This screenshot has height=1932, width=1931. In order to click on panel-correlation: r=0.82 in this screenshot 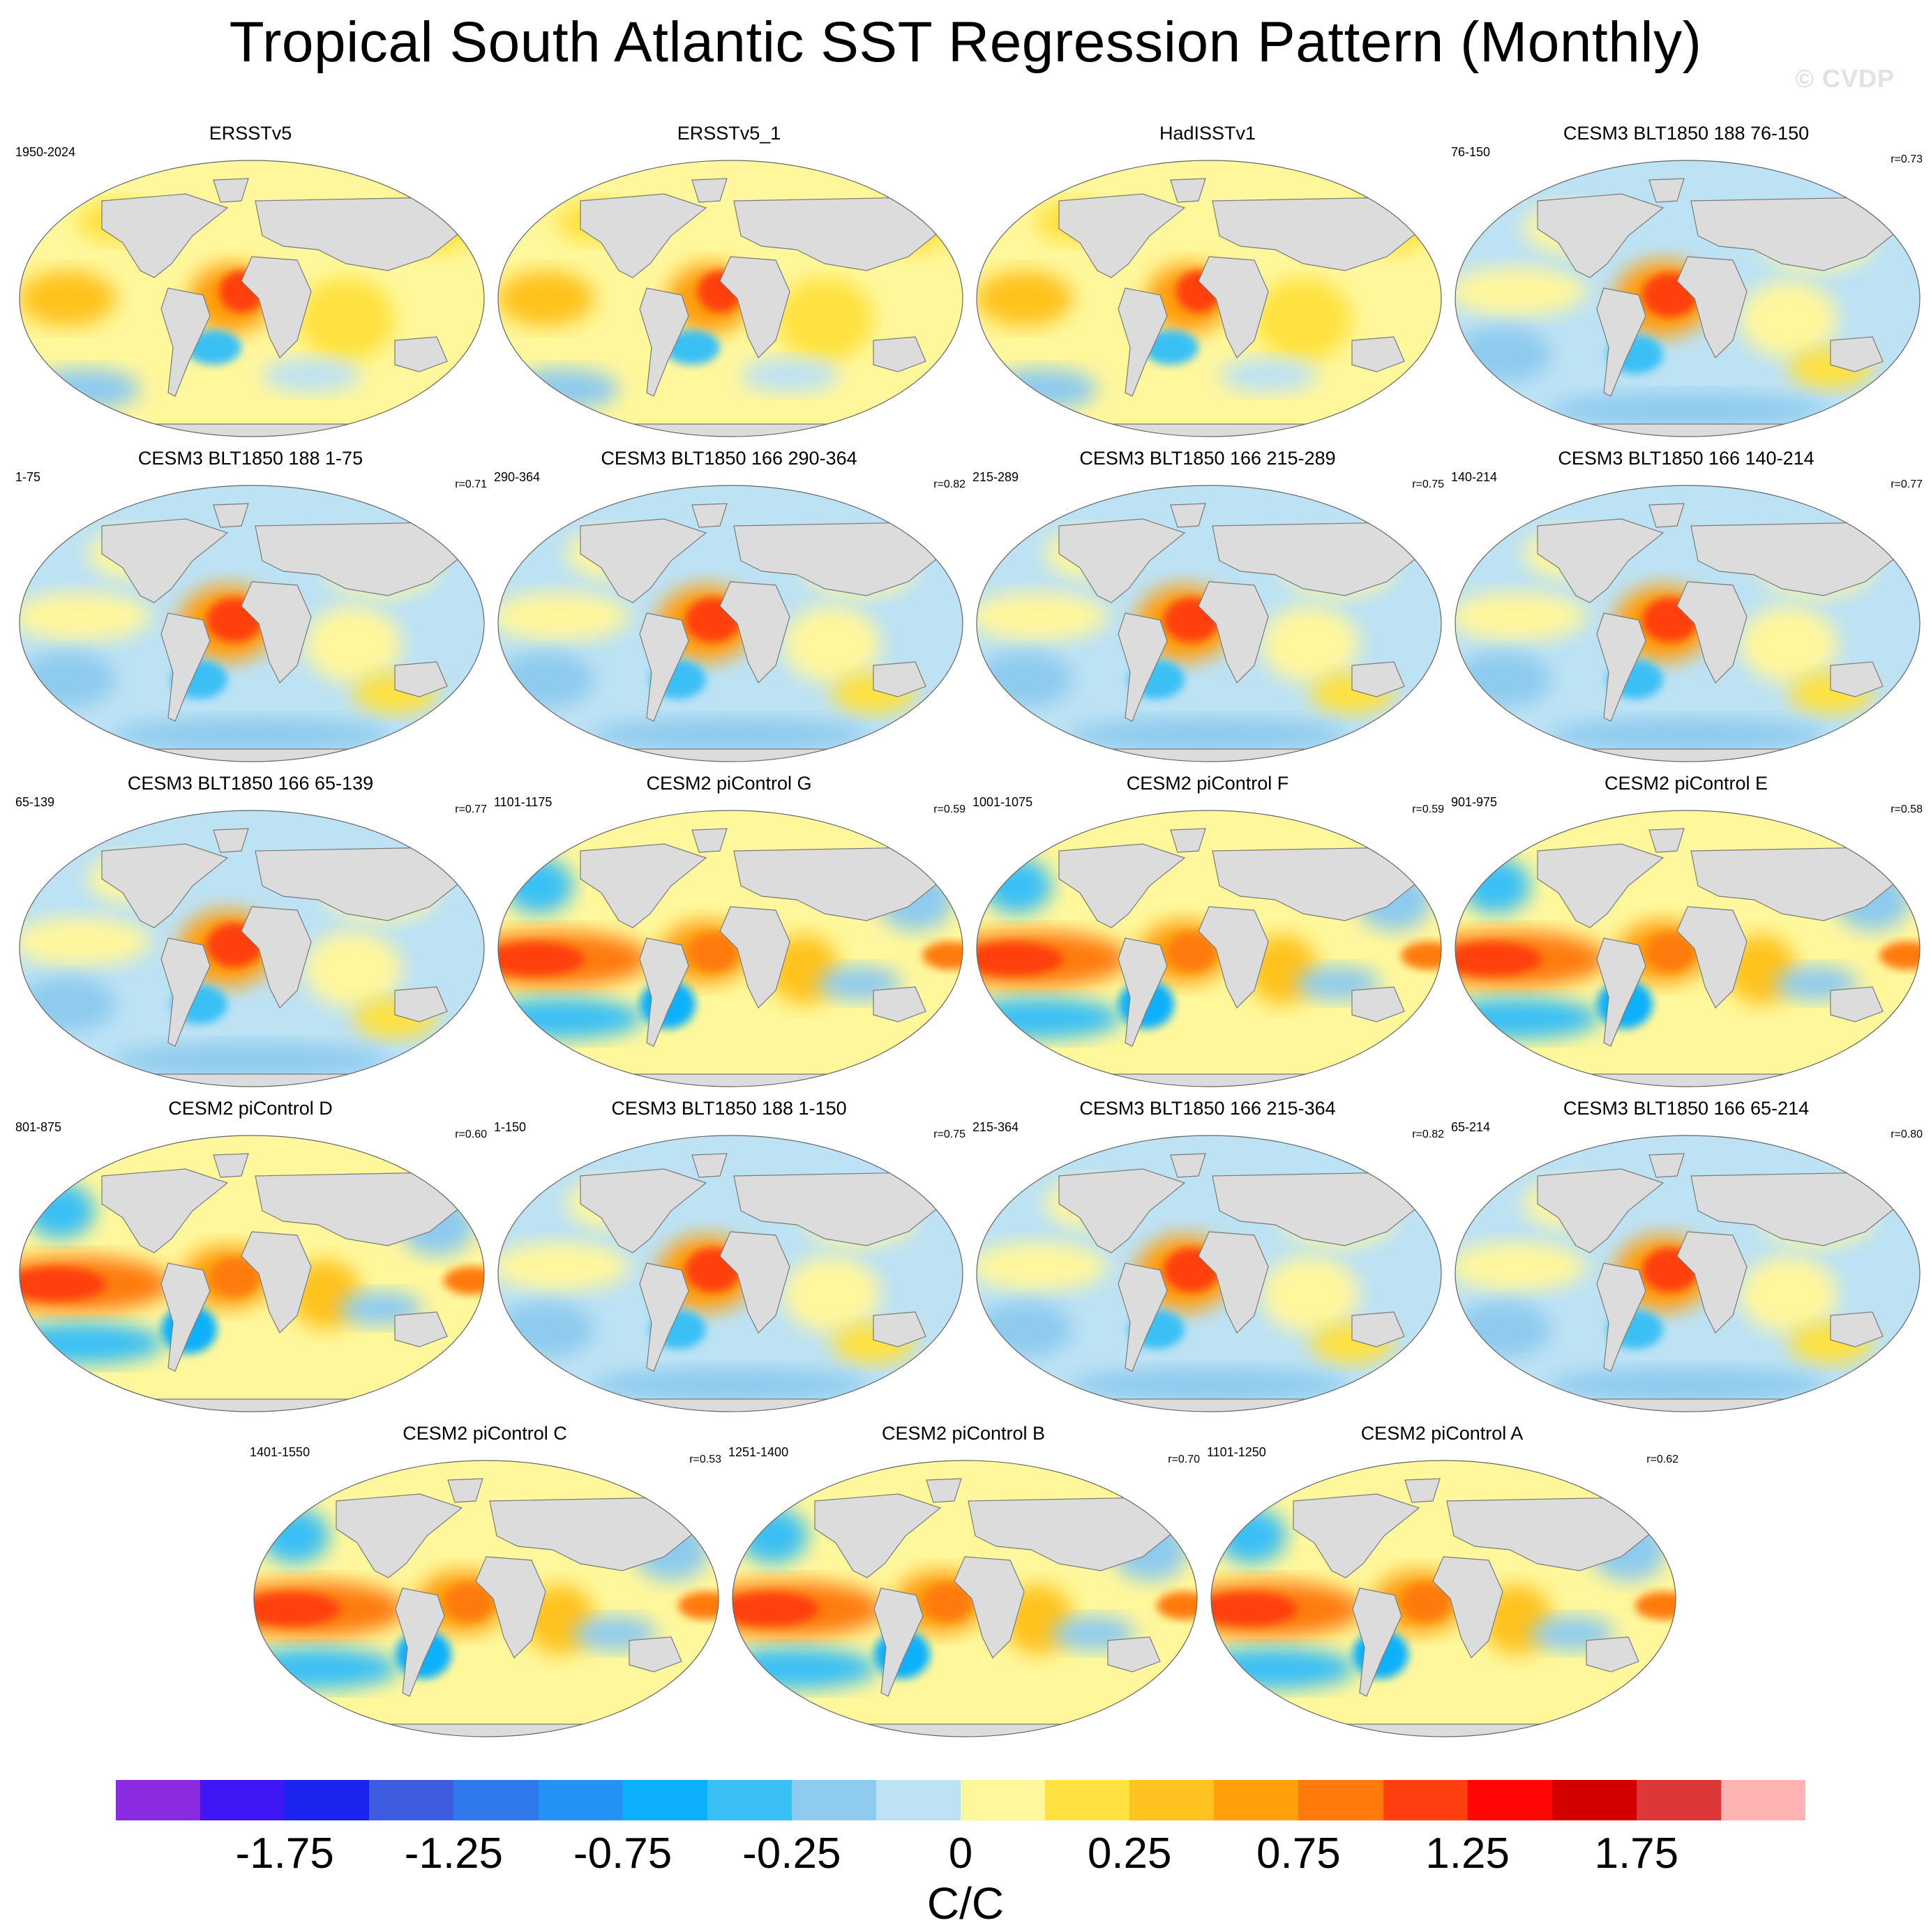, I will do `click(950, 484)`.